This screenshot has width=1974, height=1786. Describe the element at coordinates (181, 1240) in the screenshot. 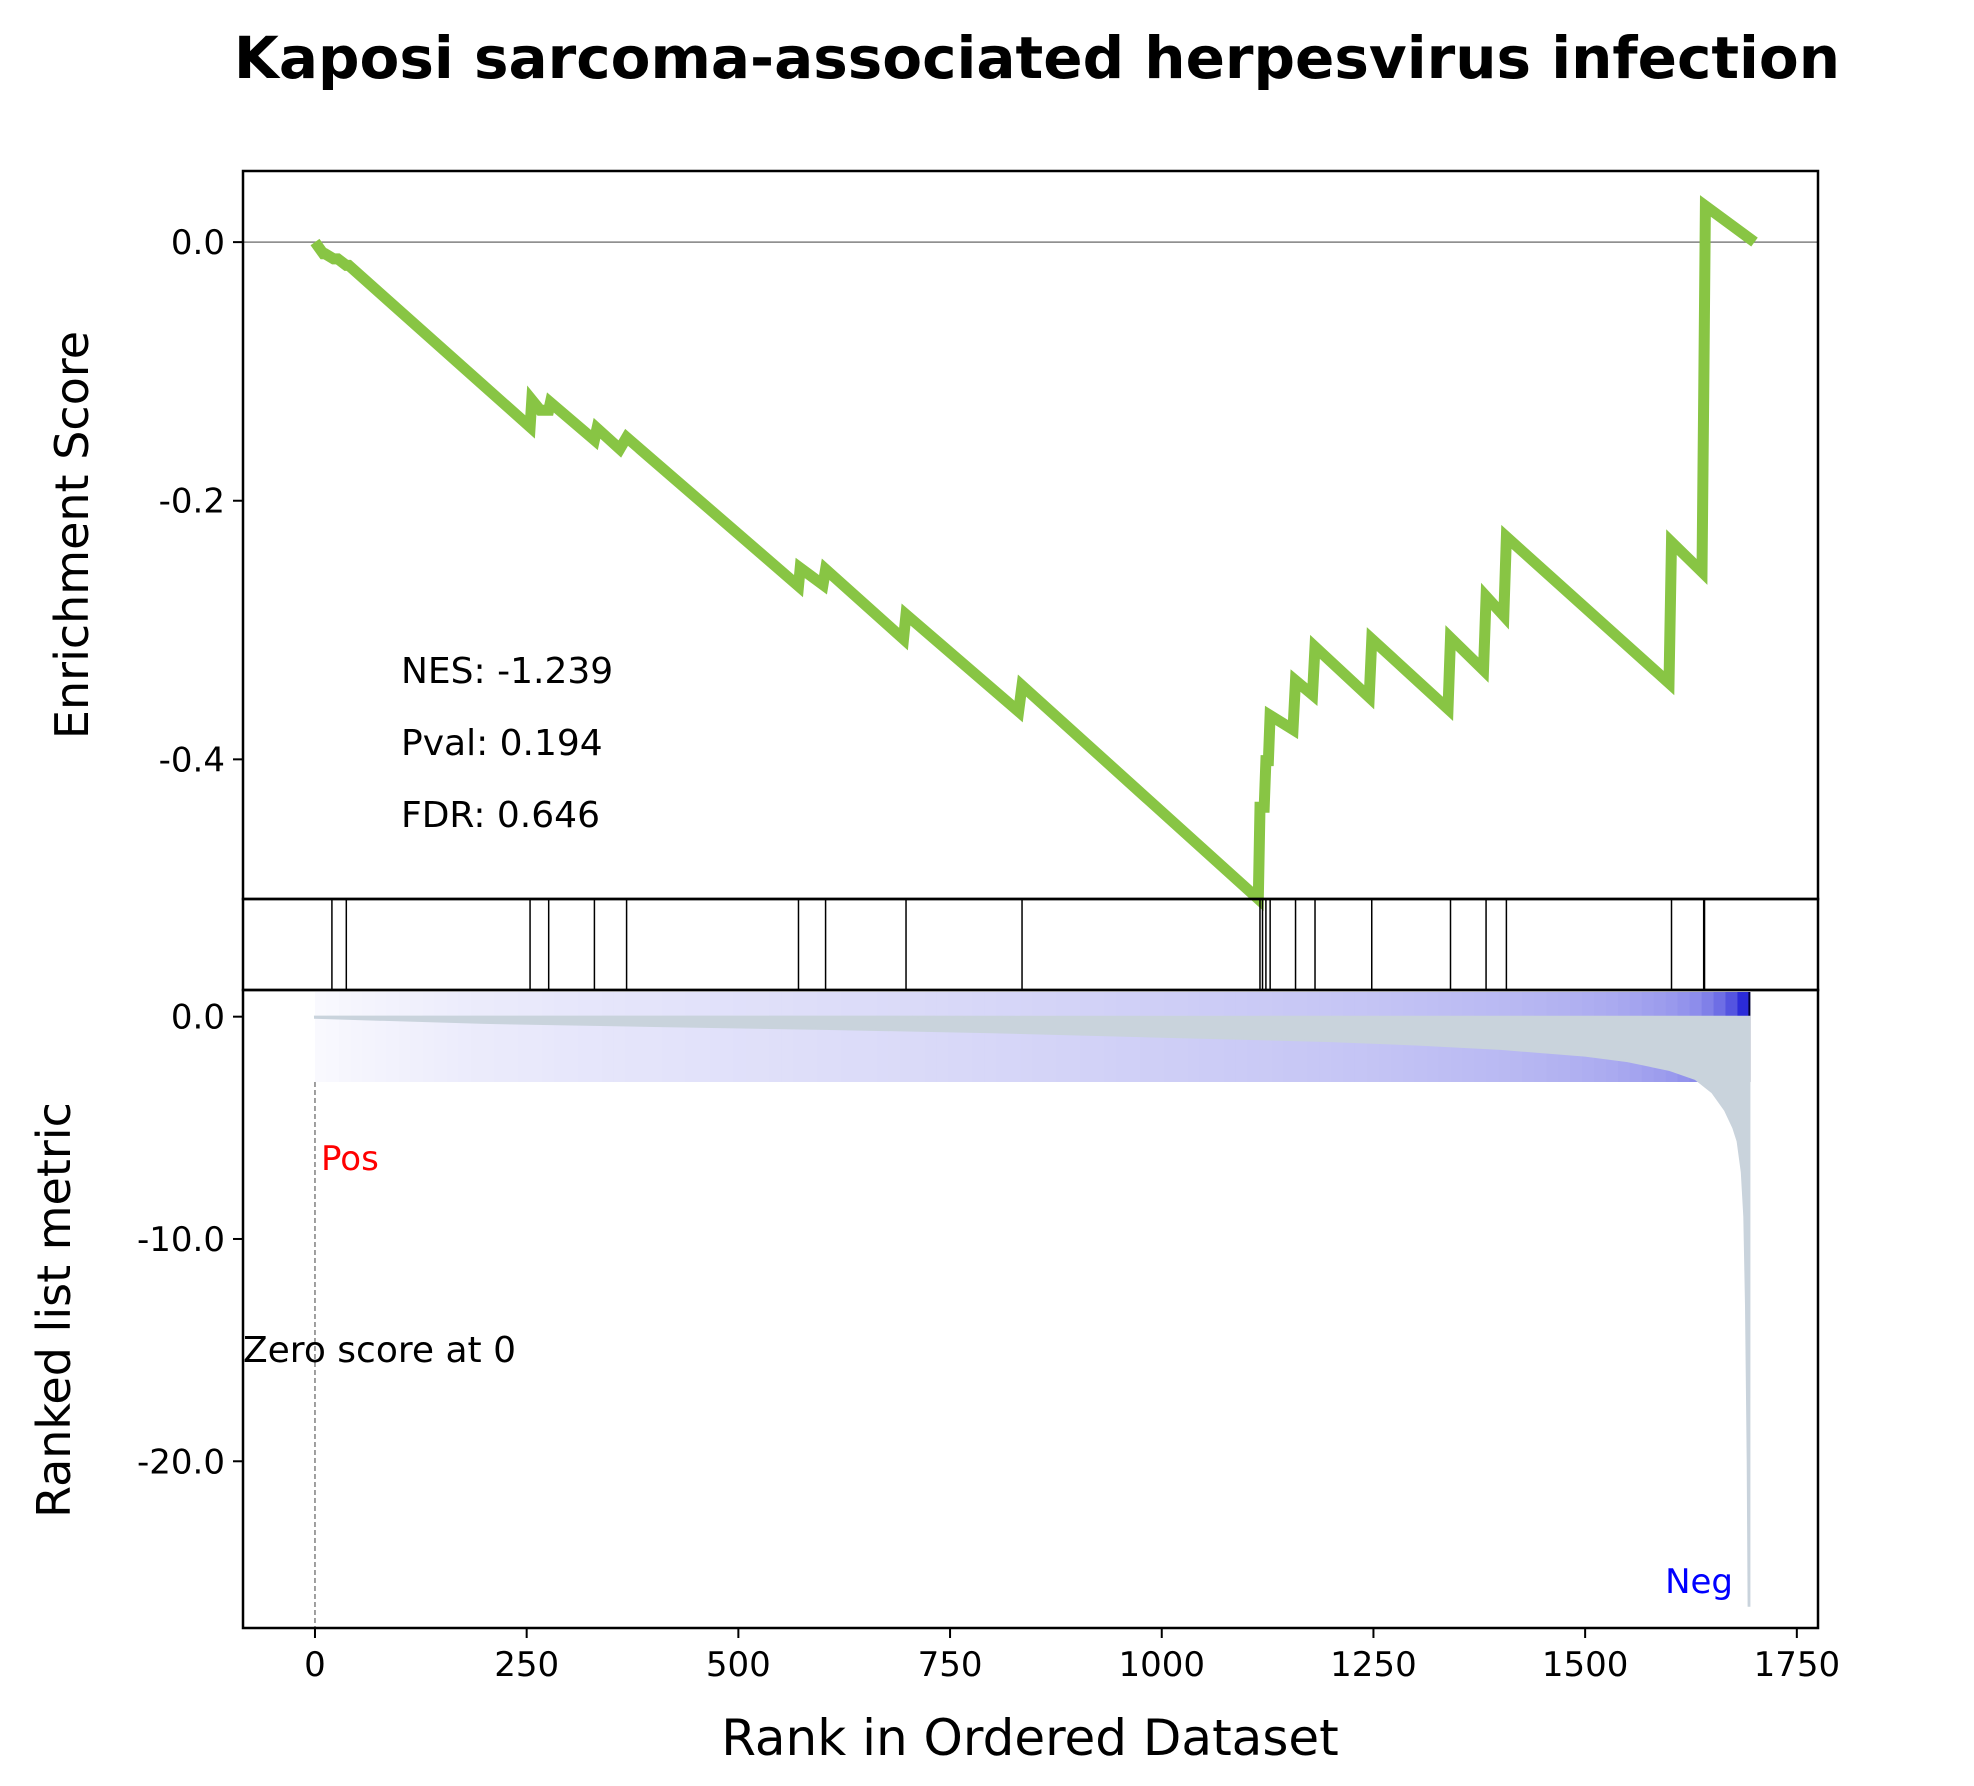

I see `rank-y-tick-label: -10.0` at that location.